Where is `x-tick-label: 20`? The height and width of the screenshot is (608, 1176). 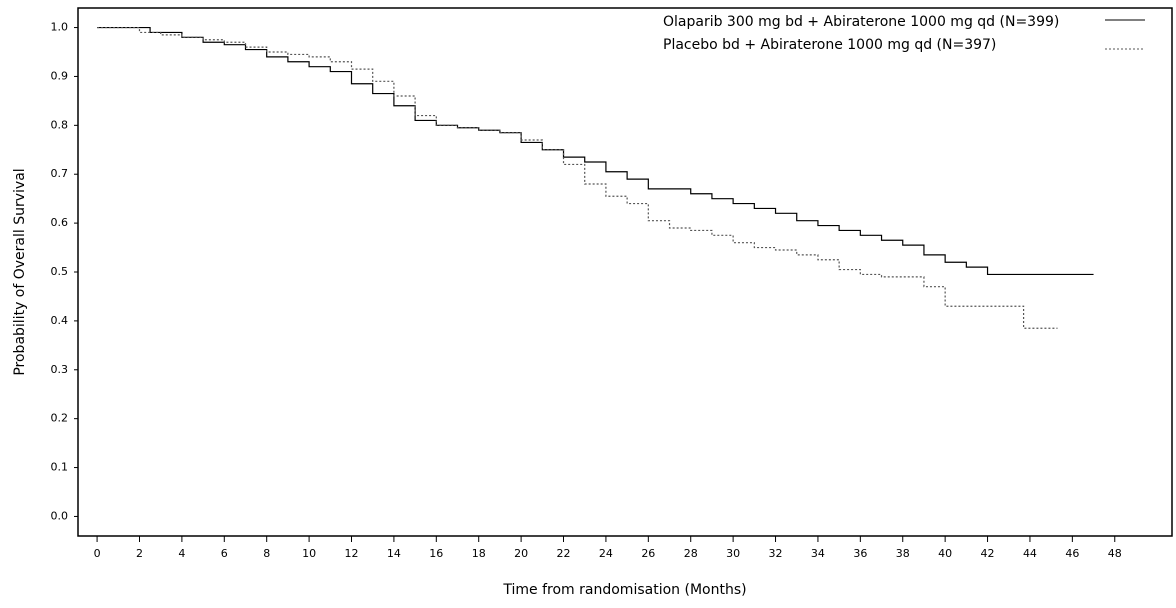 x-tick-label: 20 is located at coordinates (521, 553).